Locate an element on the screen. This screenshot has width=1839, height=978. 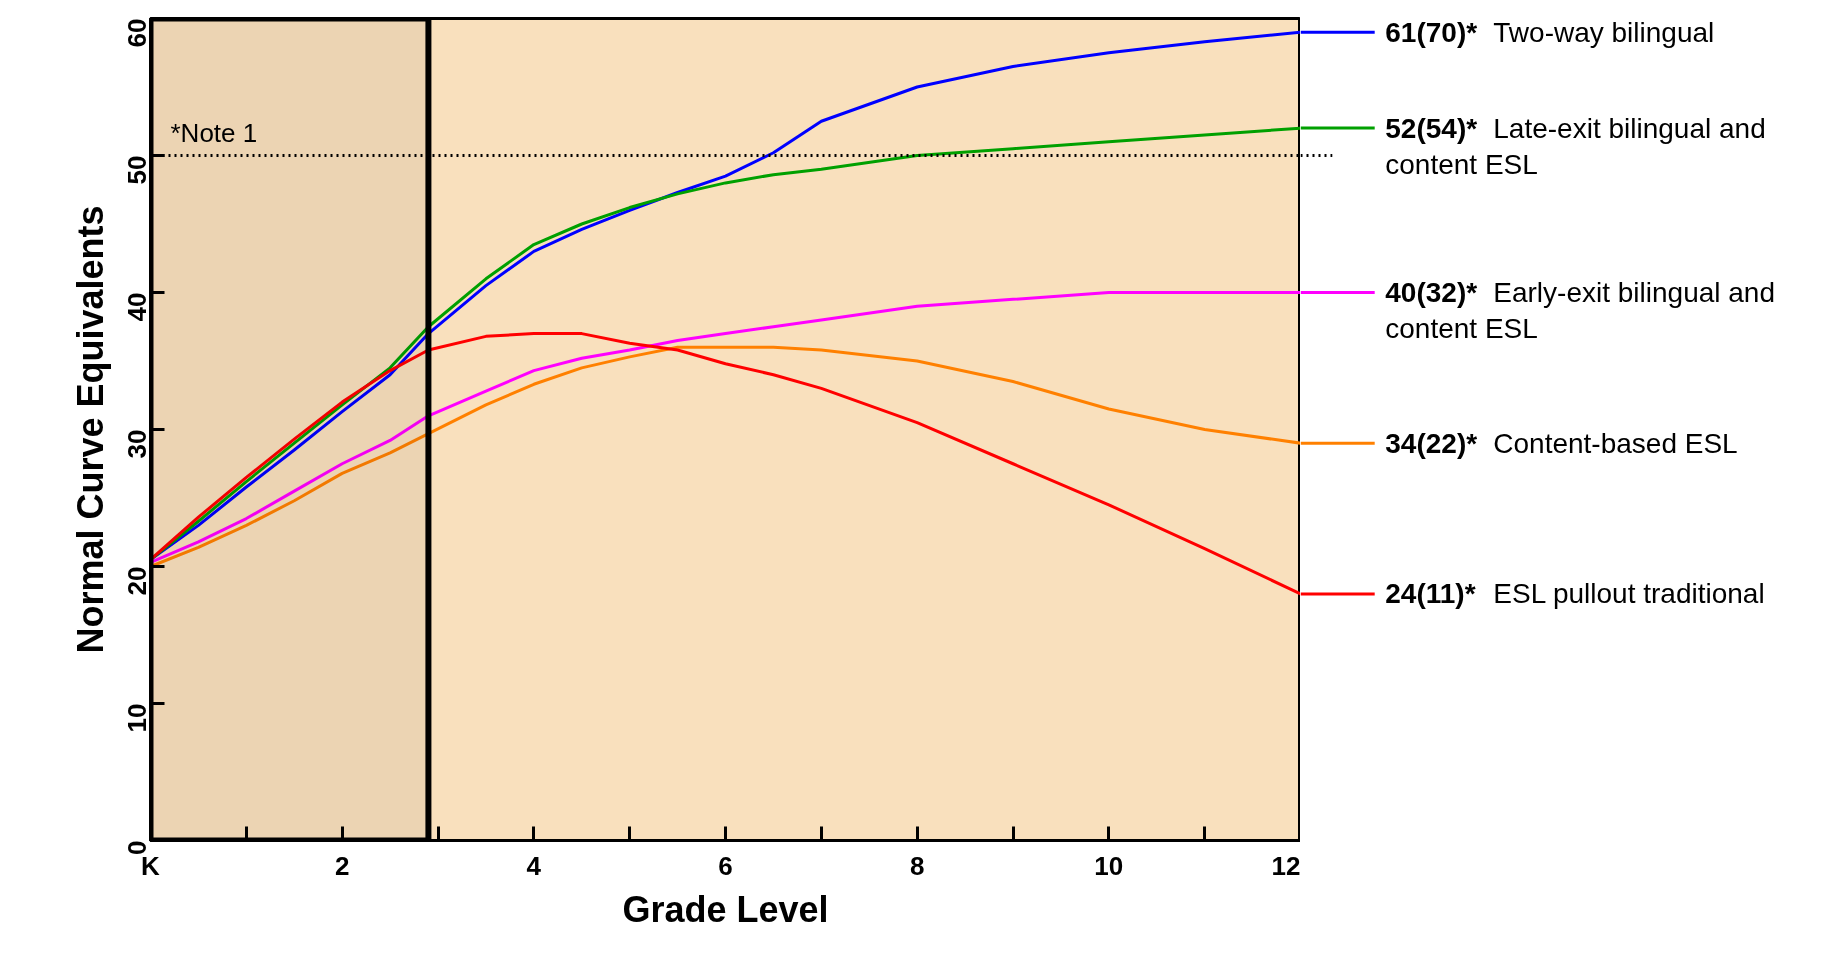
x-tick-label: 6 is located at coordinates (725, 865).